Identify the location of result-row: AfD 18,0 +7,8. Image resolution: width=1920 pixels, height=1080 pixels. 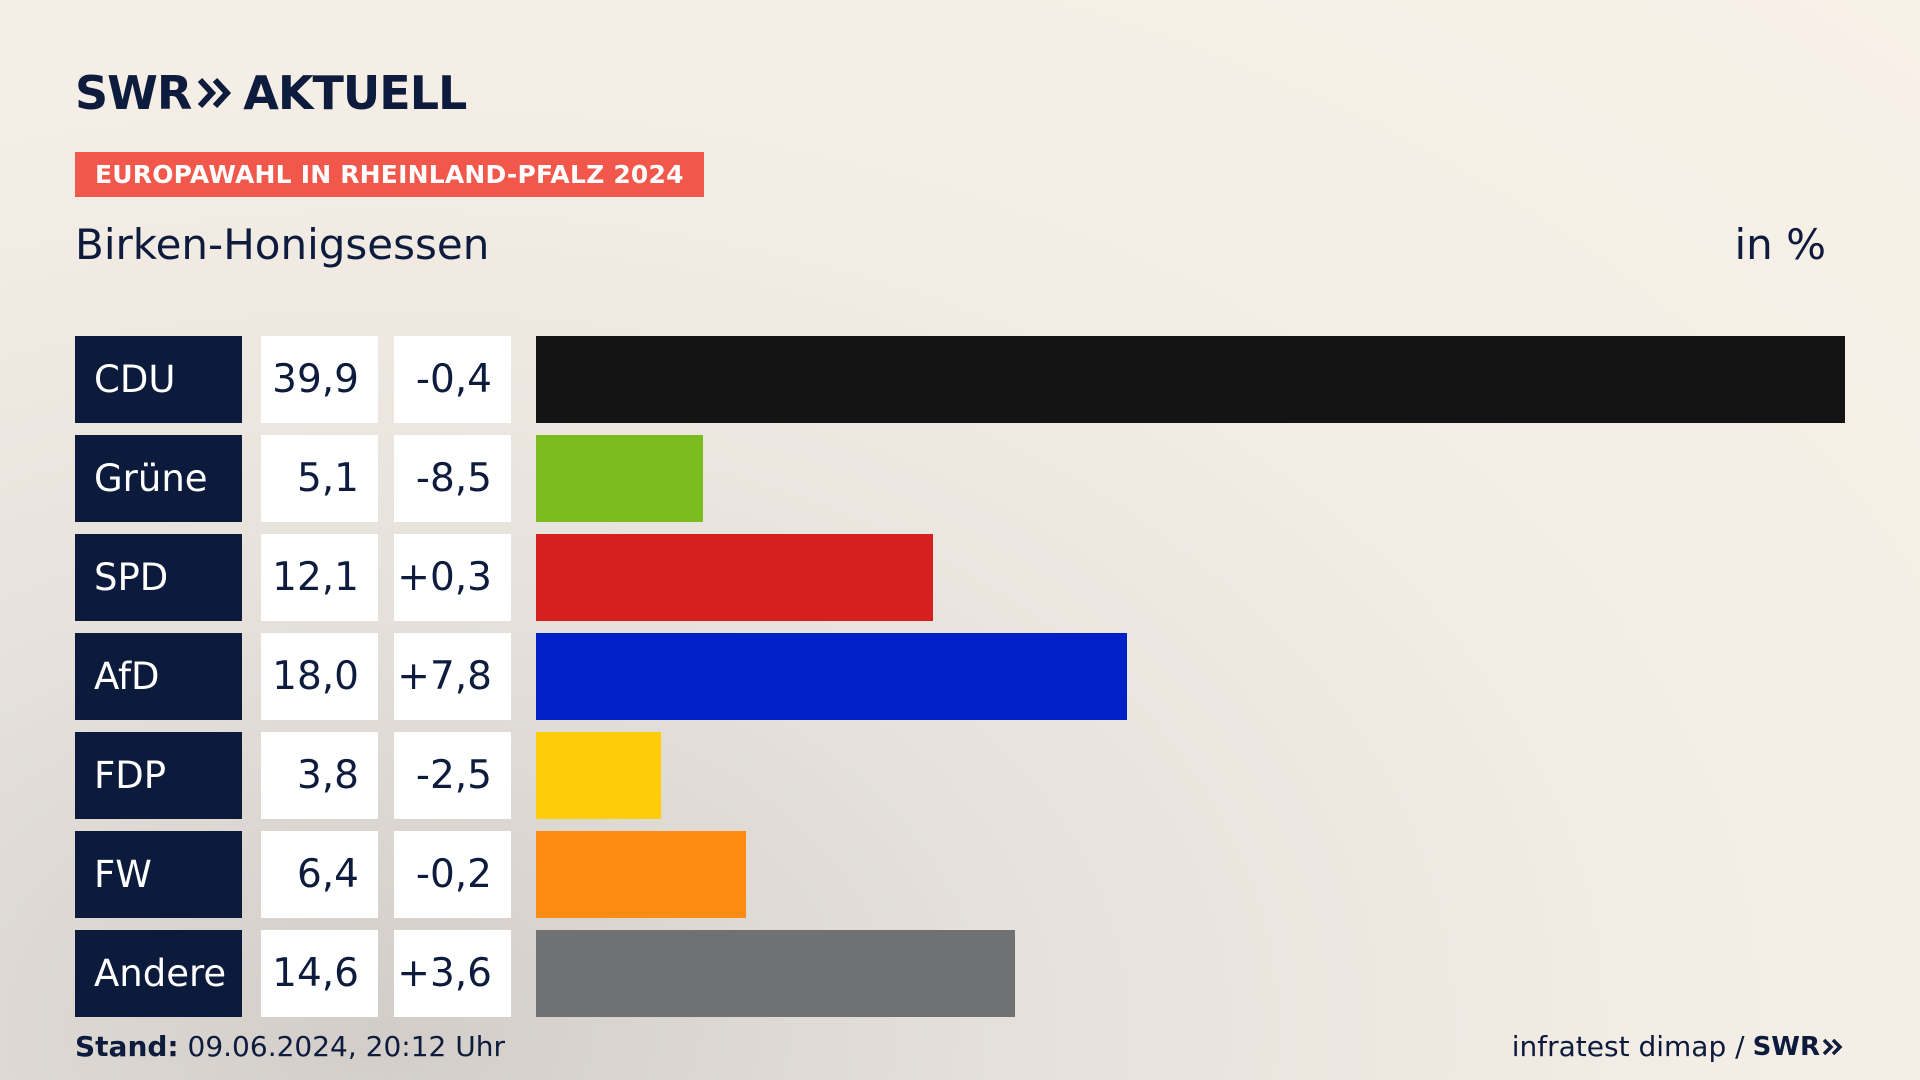
(960, 676).